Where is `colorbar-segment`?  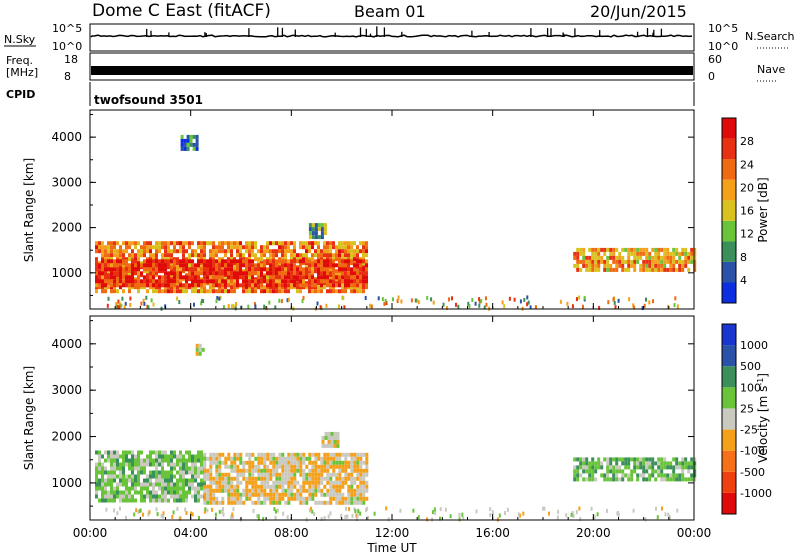 colorbar-segment is located at coordinates (729, 128).